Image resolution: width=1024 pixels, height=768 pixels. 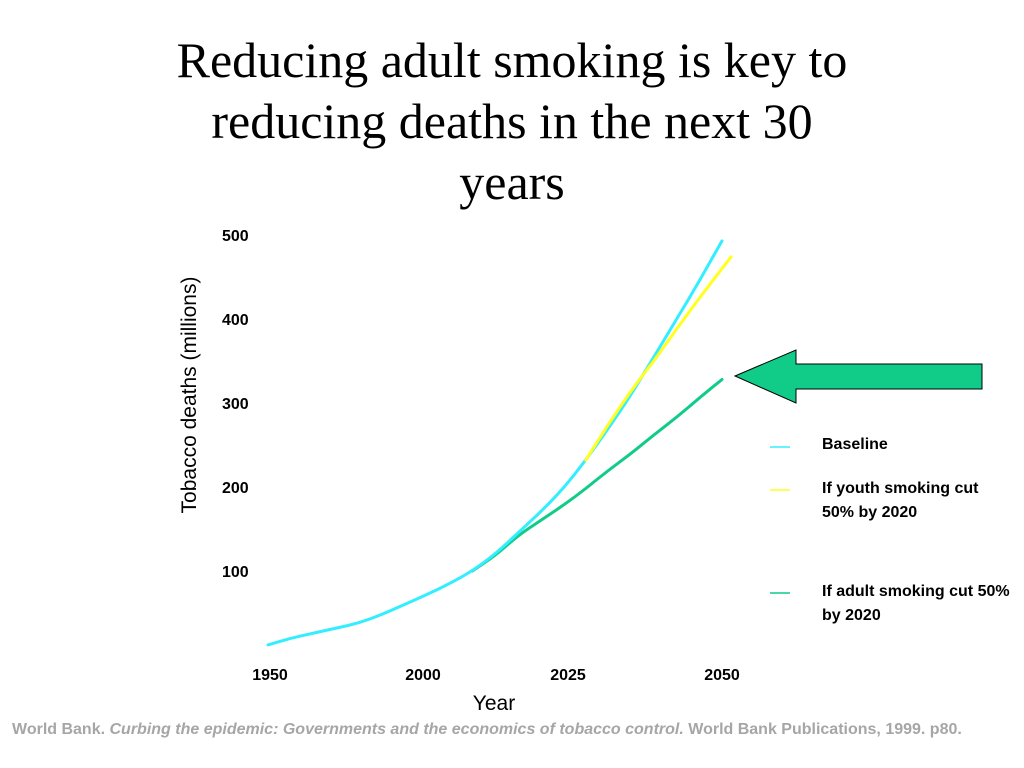 What do you see at coordinates (270, 675) in the screenshot?
I see `x-tick-label: 1950` at bounding box center [270, 675].